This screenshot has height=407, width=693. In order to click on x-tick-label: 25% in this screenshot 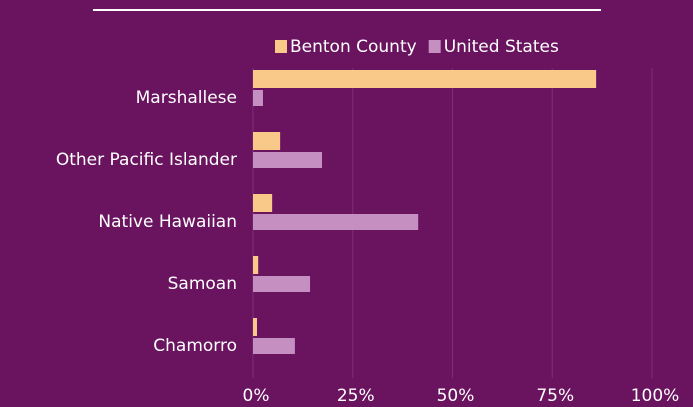, I will do `click(356, 396)`.